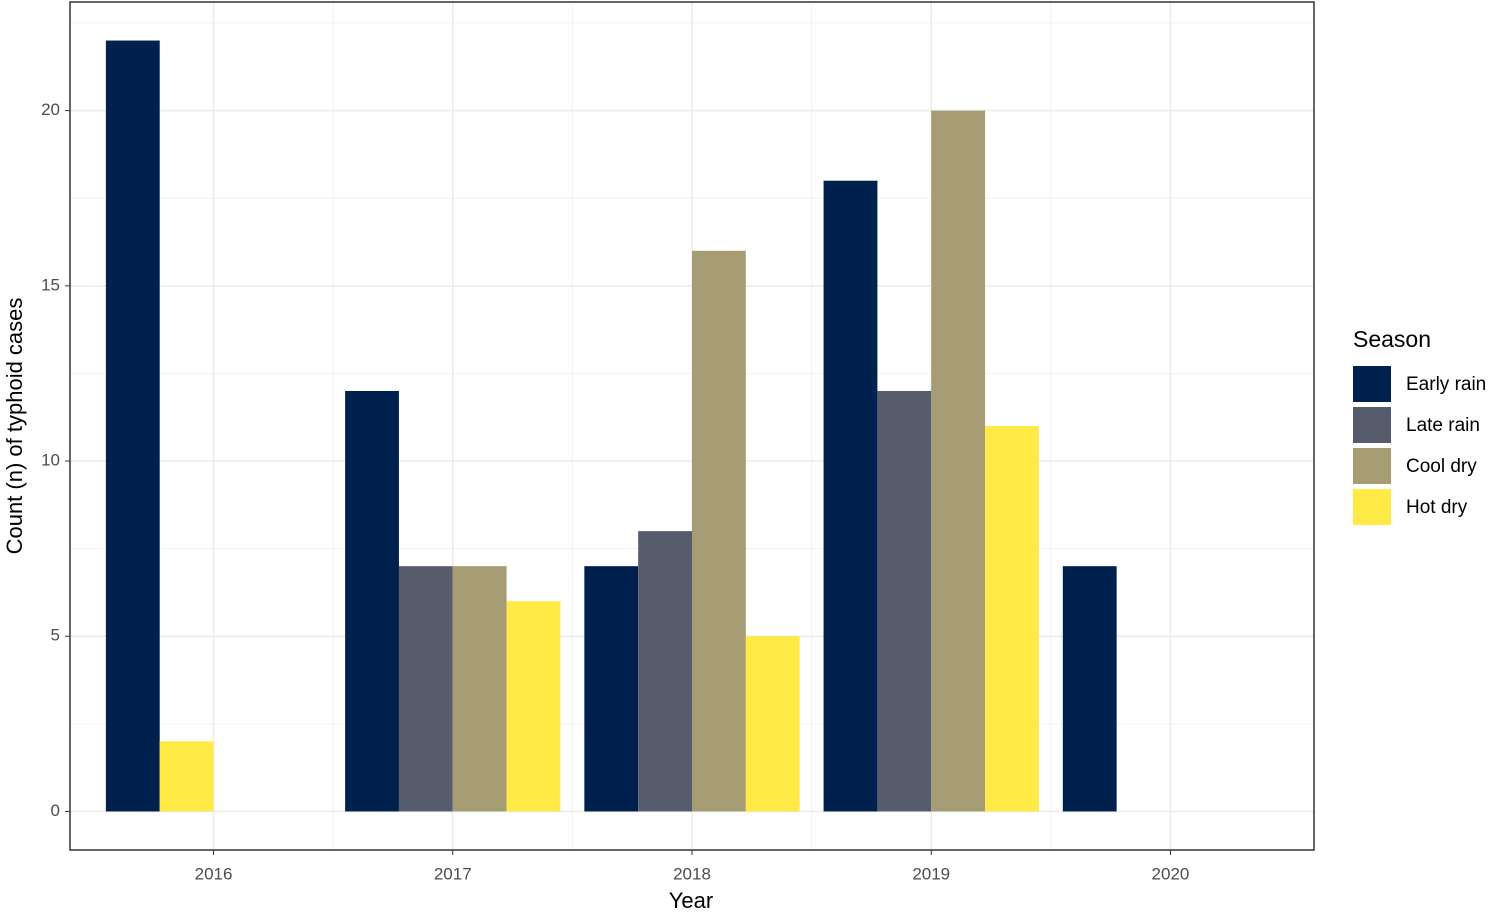  Describe the element at coordinates (14, 426) in the screenshot. I see `y-axis-title: Count (n) of typhoid cases` at that location.